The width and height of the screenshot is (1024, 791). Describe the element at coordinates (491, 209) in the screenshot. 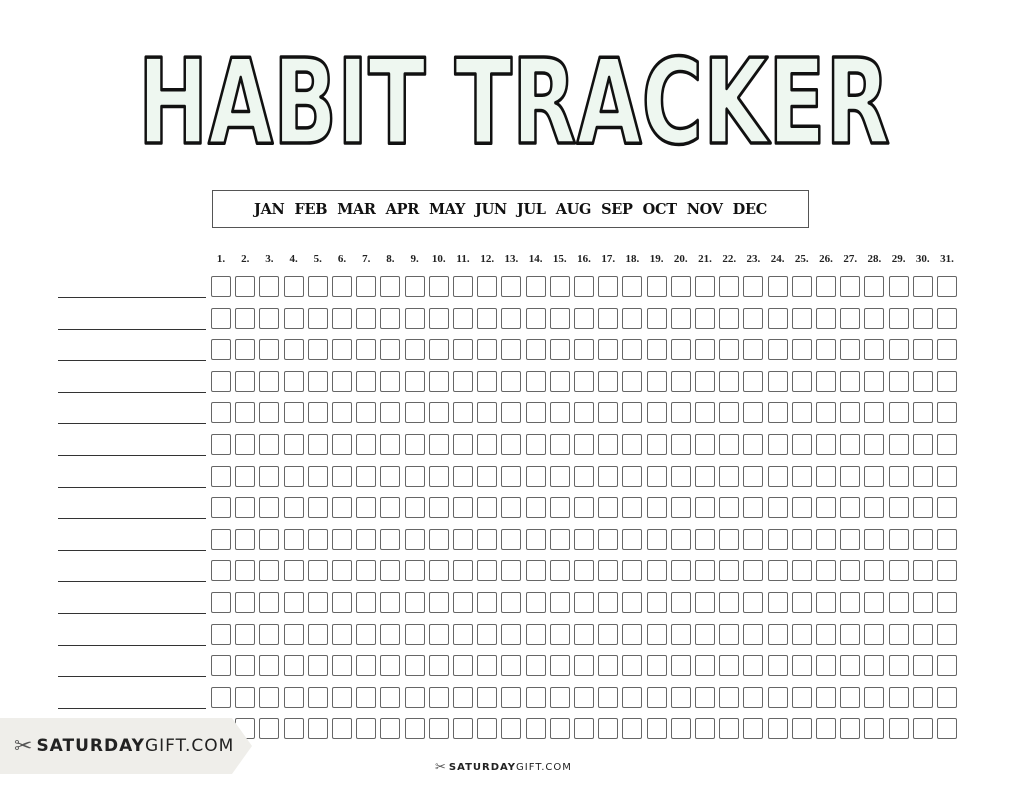

I see `month-jun: JUN` at that location.